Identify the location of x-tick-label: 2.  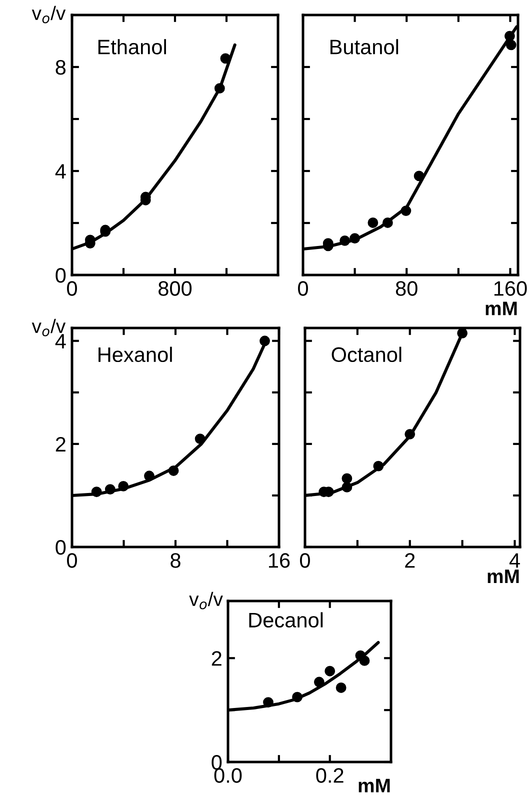
(410, 560).